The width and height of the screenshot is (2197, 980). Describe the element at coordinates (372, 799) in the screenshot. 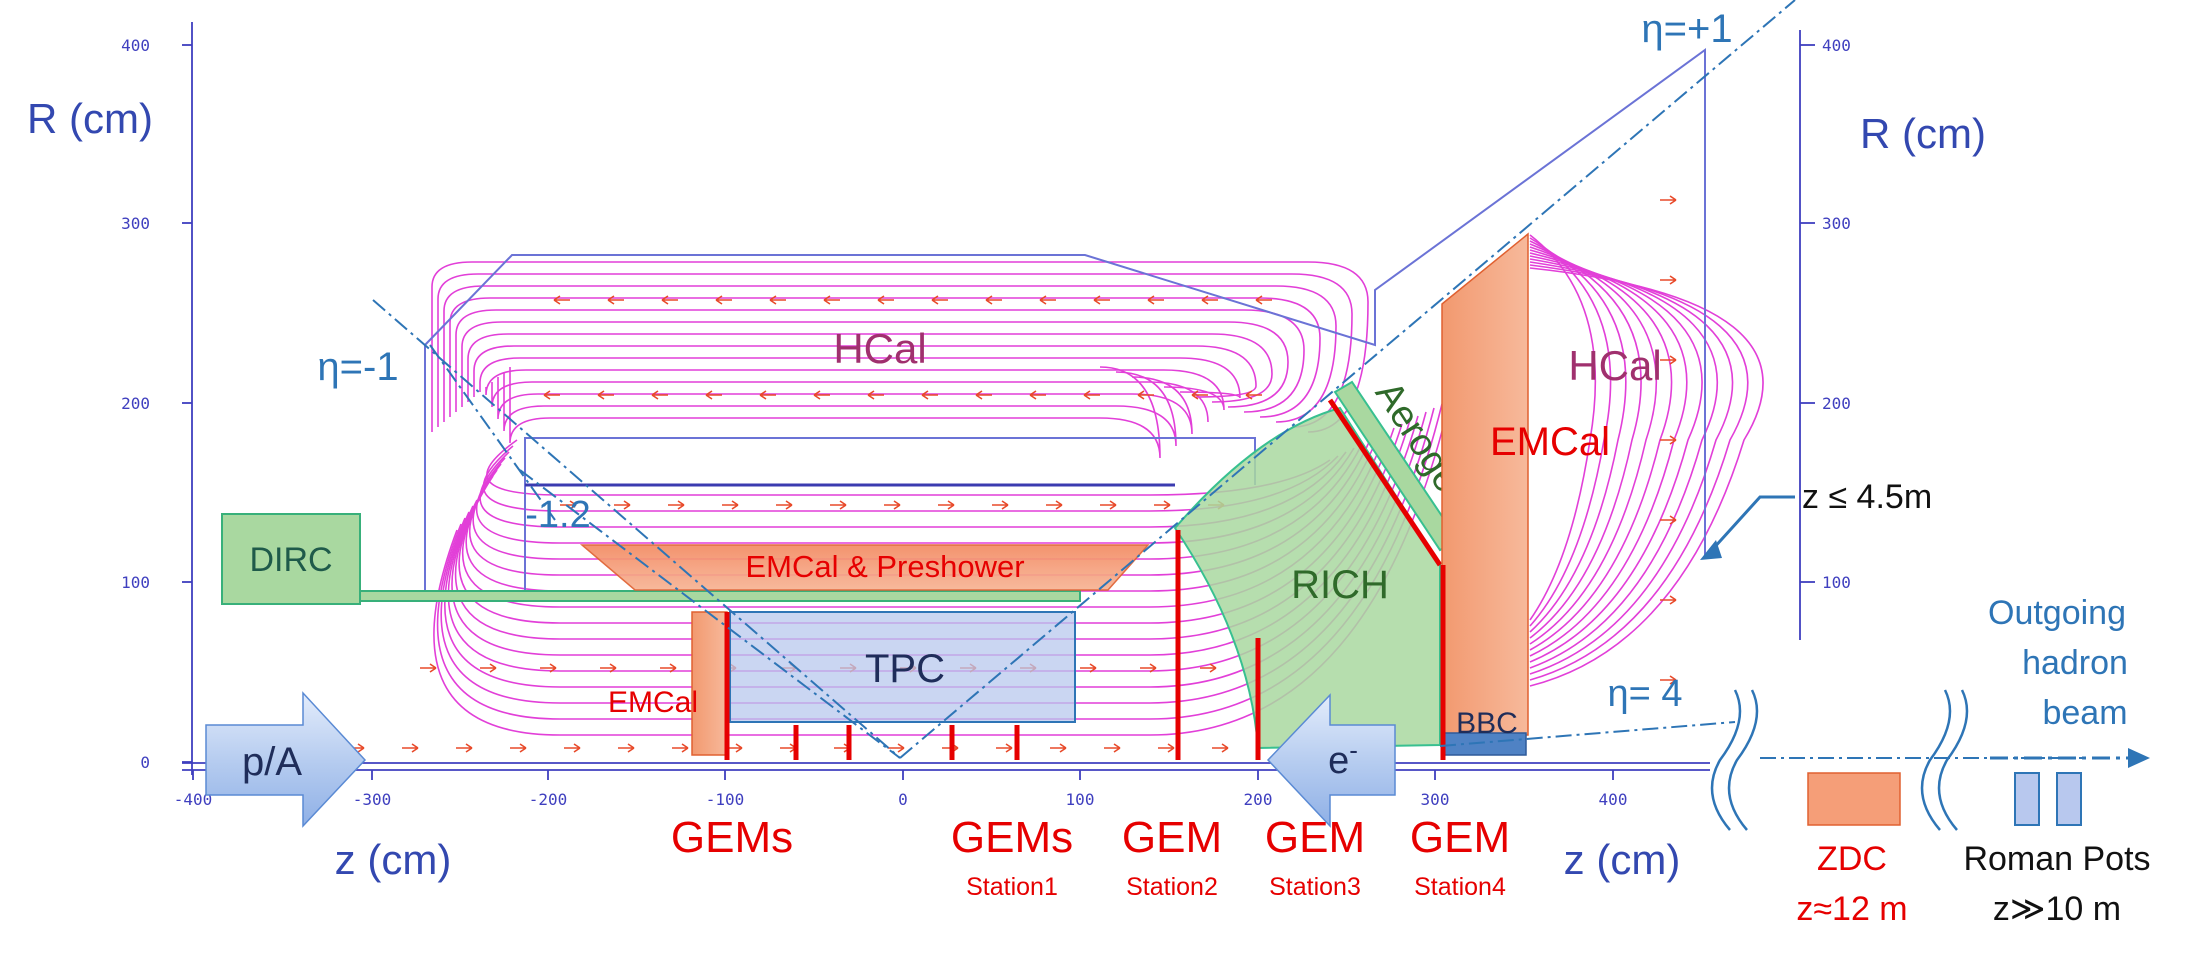

I see `z-tick-label: -300` at that location.